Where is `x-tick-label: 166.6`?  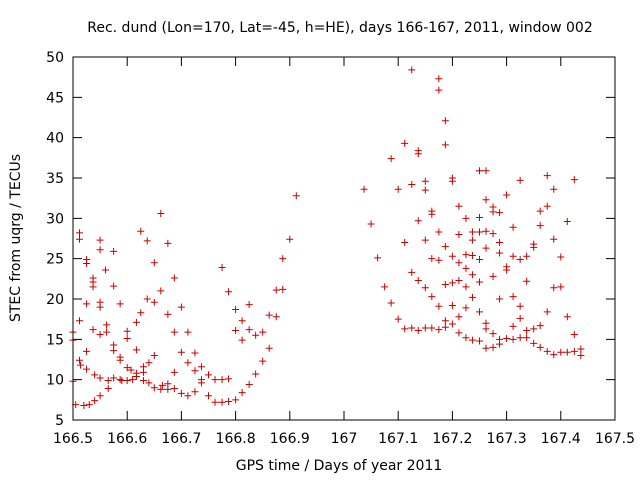
x-tick-label: 166.6 is located at coordinates (127, 439).